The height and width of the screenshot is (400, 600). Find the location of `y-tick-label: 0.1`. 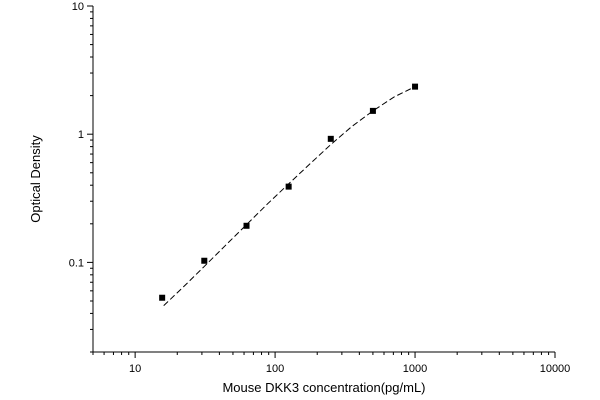

y-tick-label: 0.1 is located at coordinates (76, 263).